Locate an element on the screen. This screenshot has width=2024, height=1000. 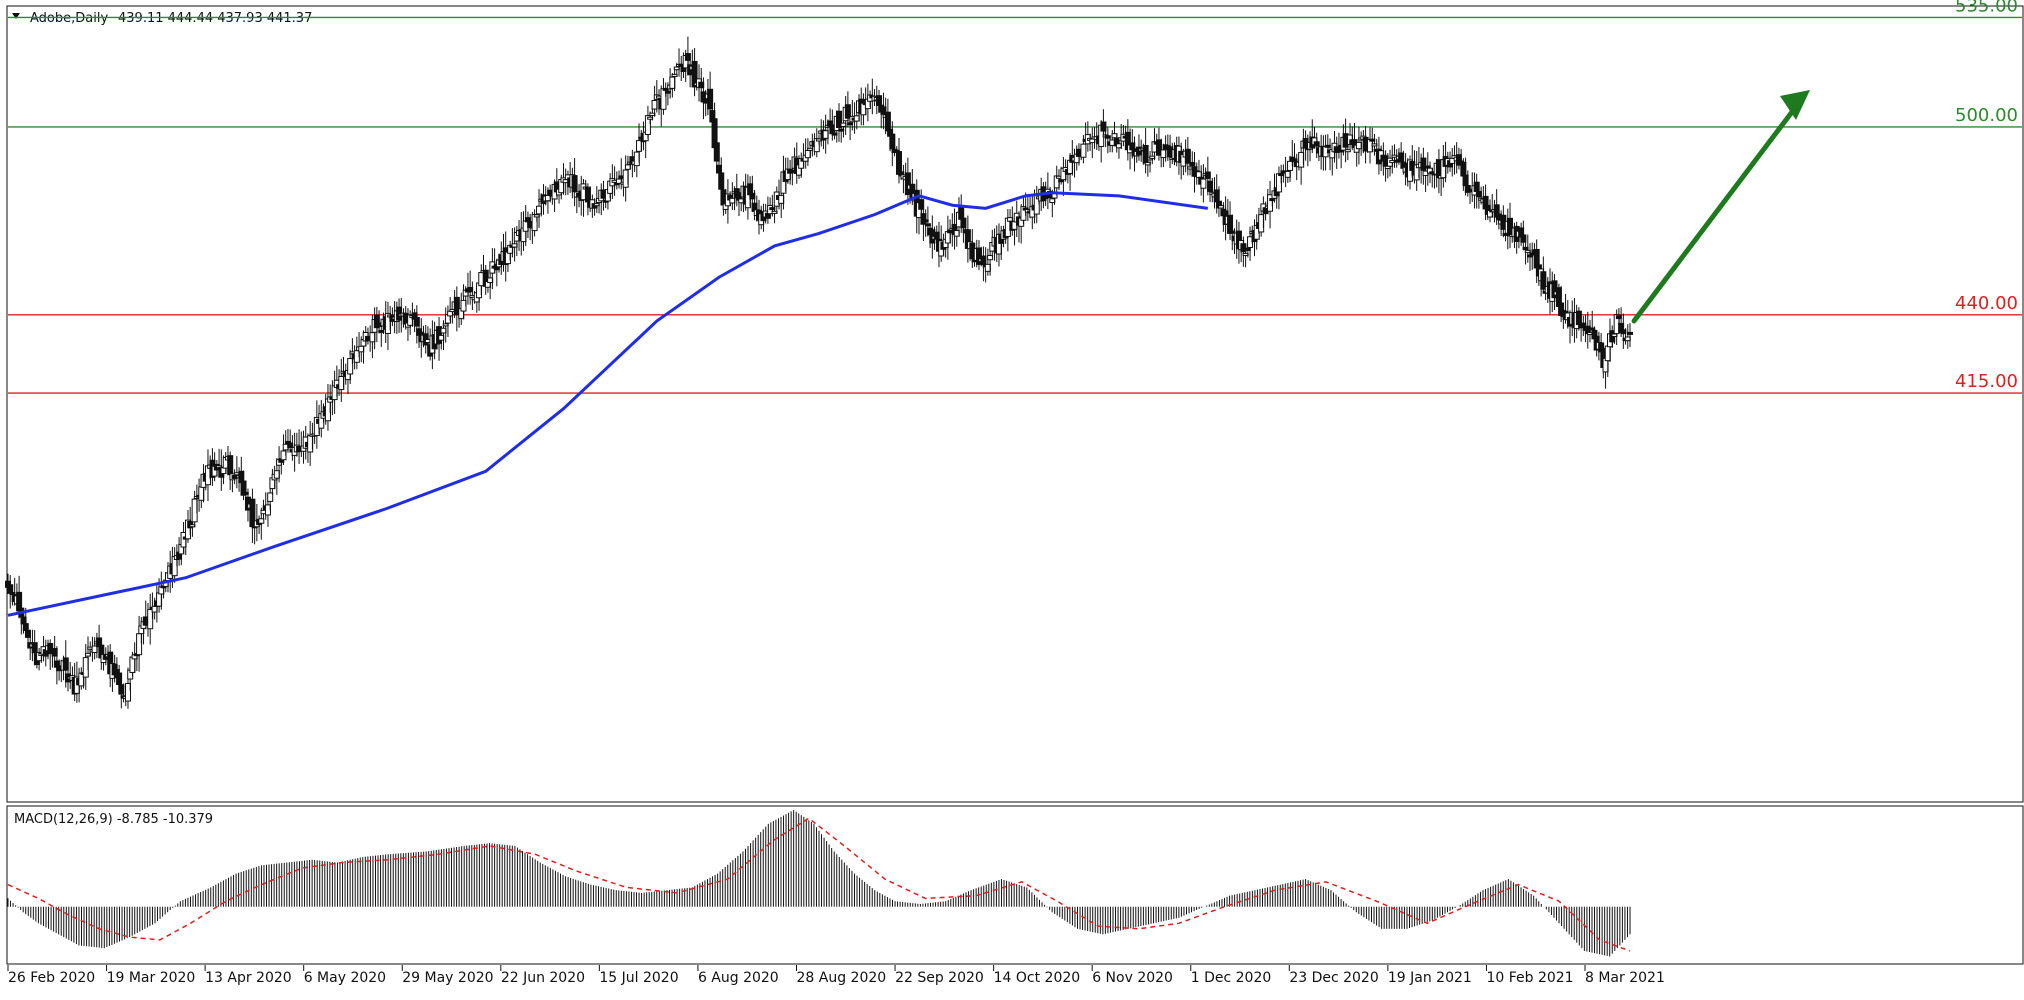
x-axis-label-12: 1 Dec 2020 is located at coordinates (1231, 978).